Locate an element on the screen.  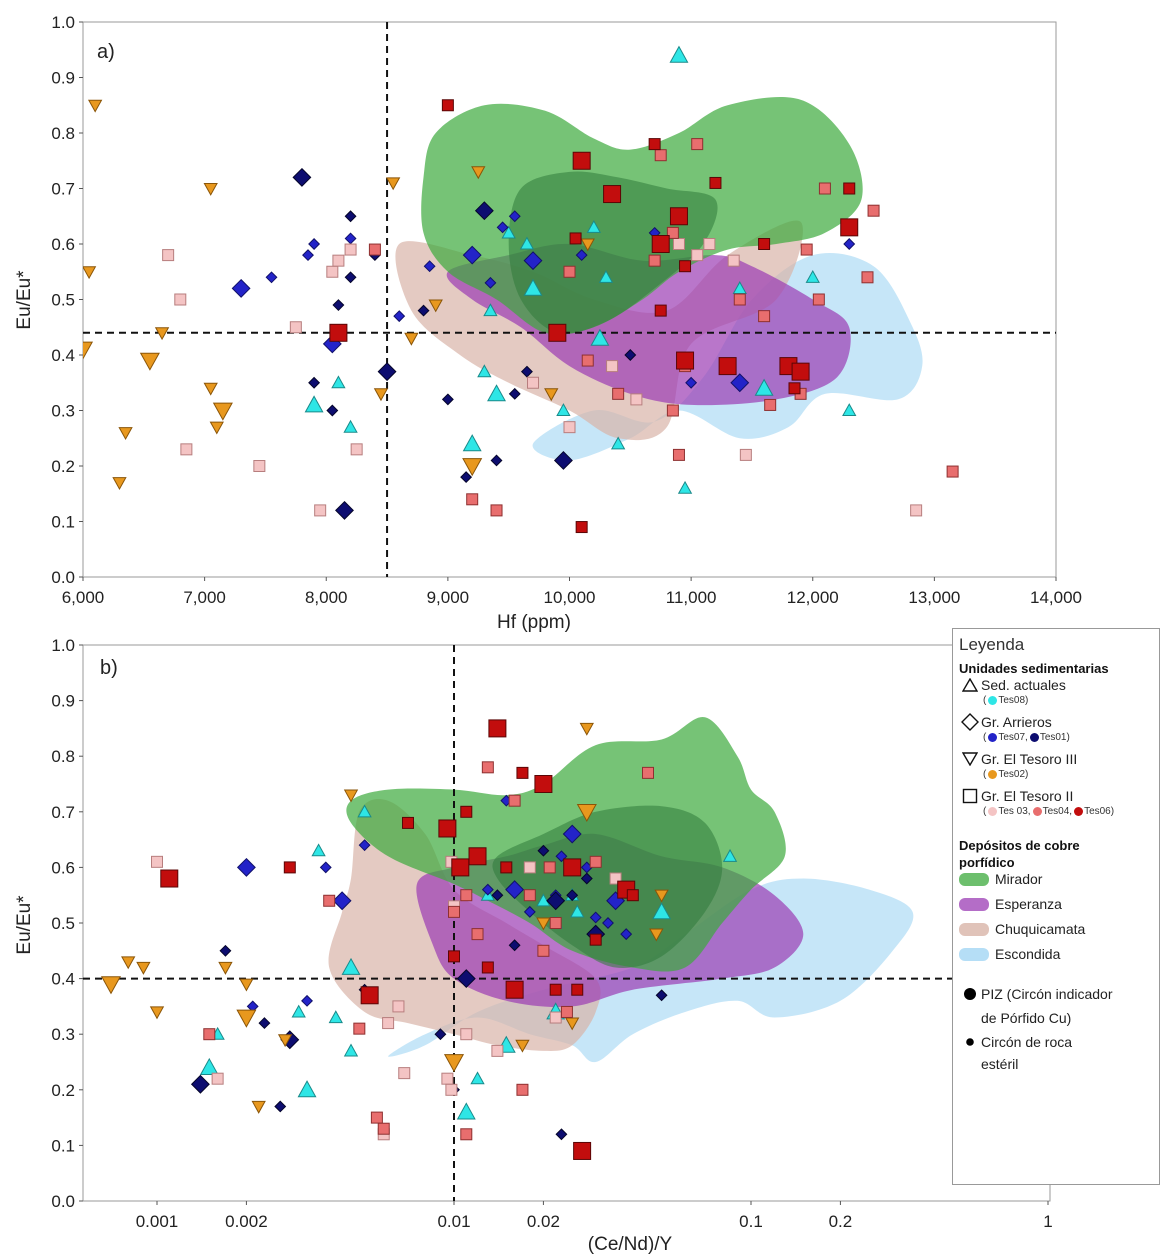
legend-item-mirador: Mirador is located at coordinates (1057, 879).